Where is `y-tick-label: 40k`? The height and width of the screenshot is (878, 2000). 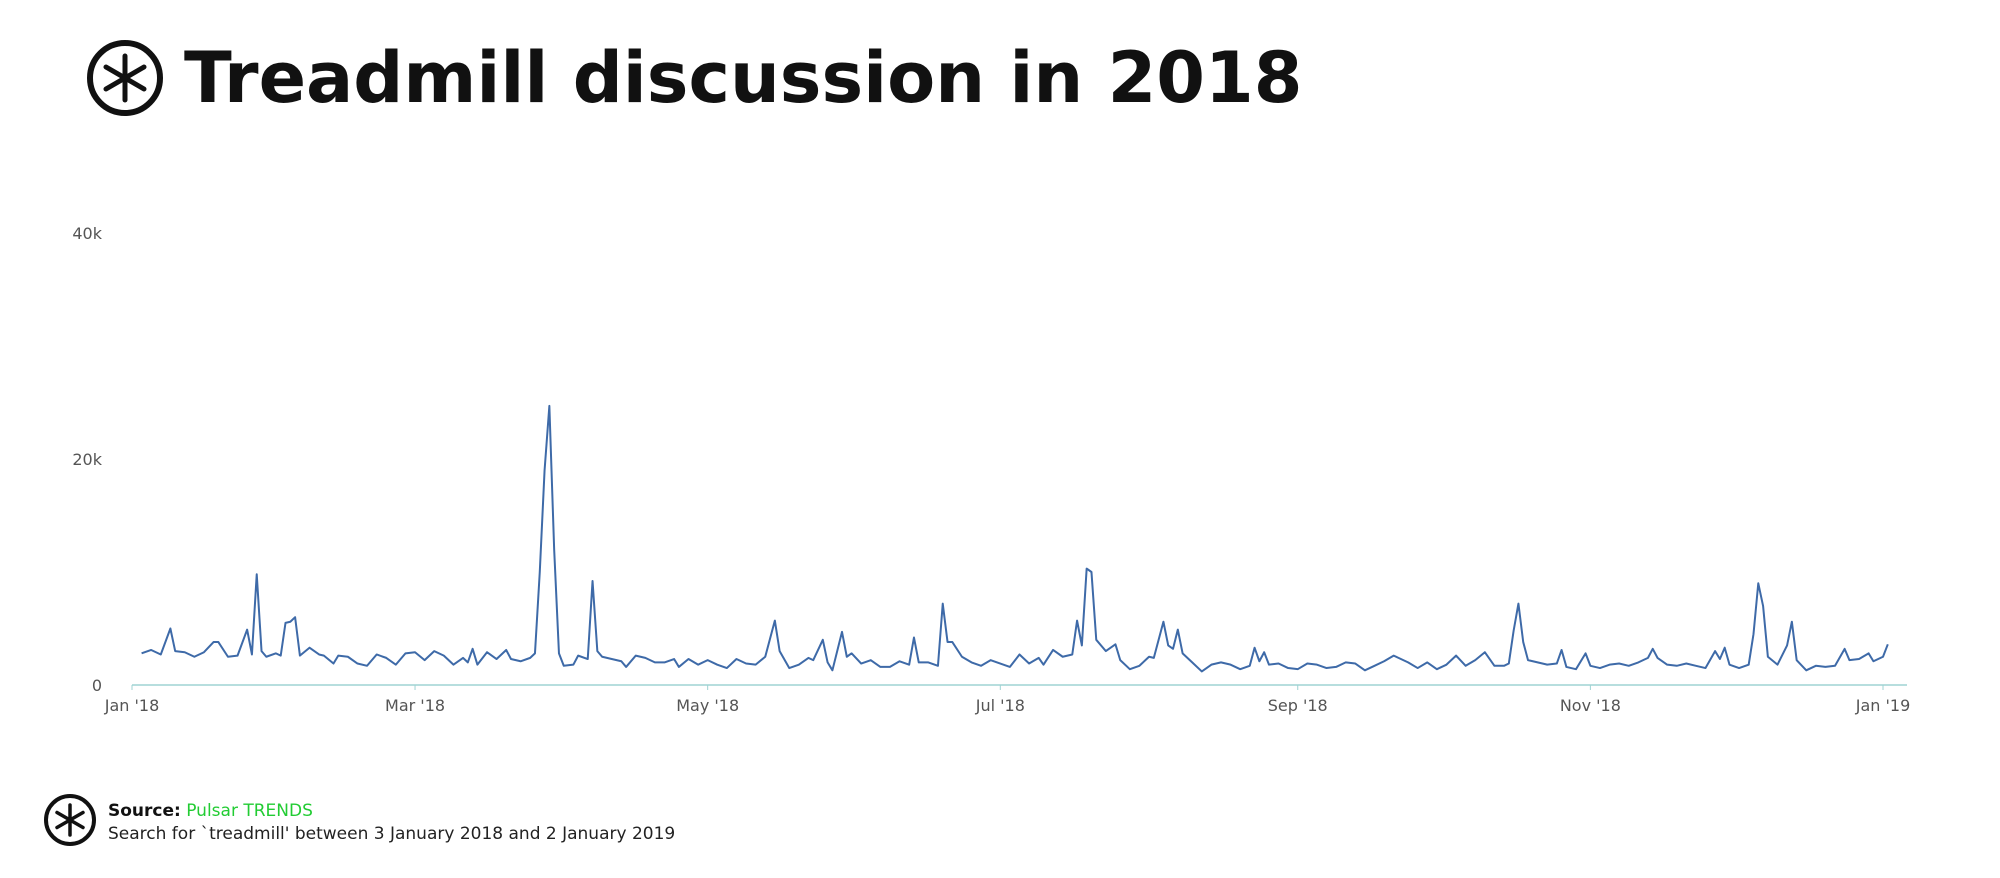
y-tick-label: 40k is located at coordinates (87, 233).